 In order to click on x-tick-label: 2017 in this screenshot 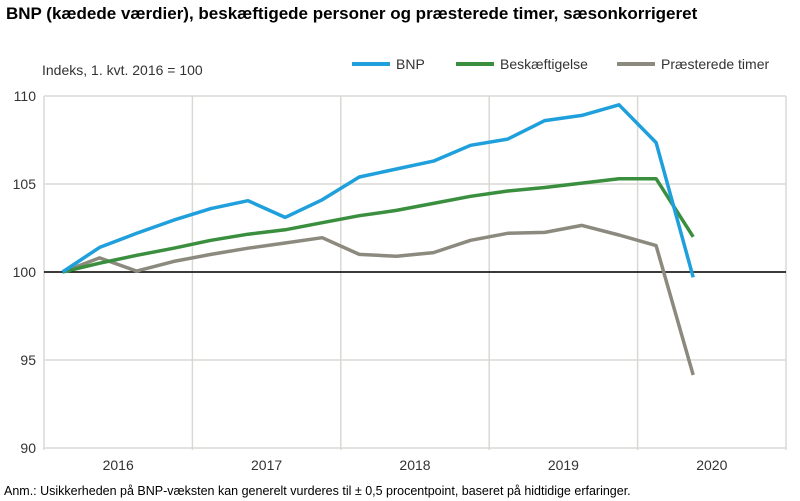, I will do `click(266, 465)`.